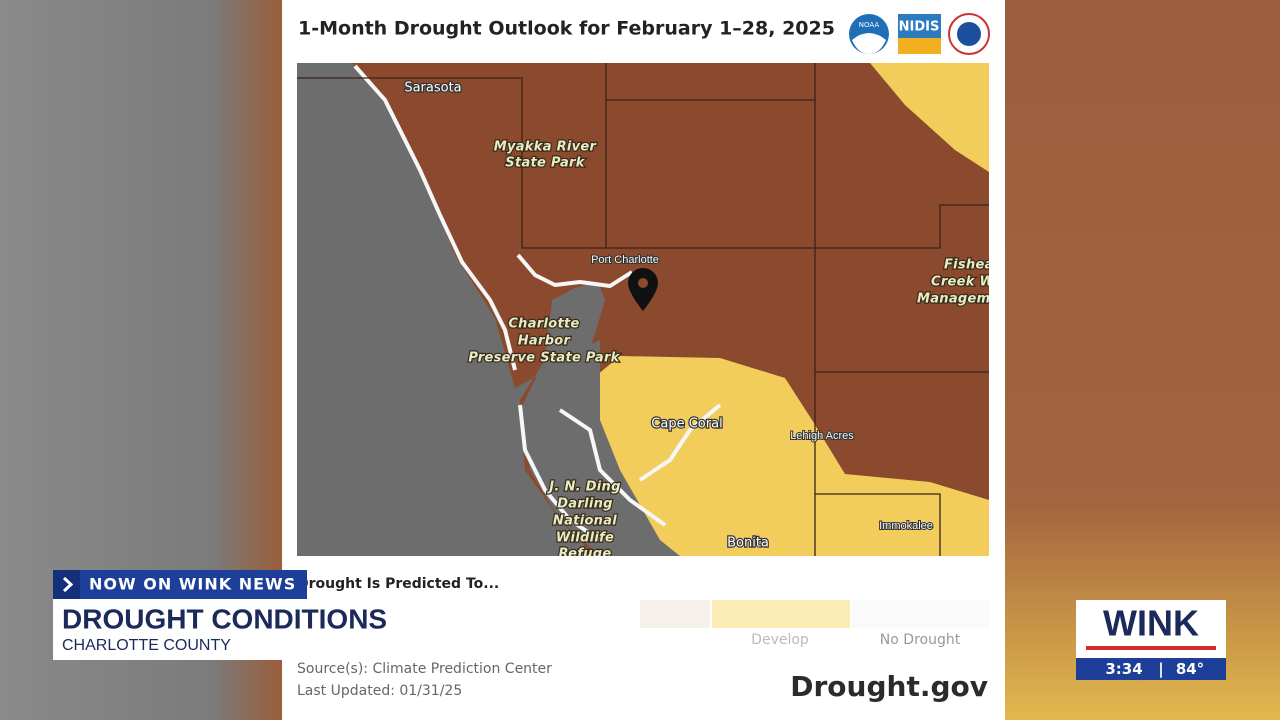 This screenshot has width=1280, height=720. Describe the element at coordinates (192, 584) in the screenshot. I see `banner-tag-text: NOW ON WINK NEWS` at that location.